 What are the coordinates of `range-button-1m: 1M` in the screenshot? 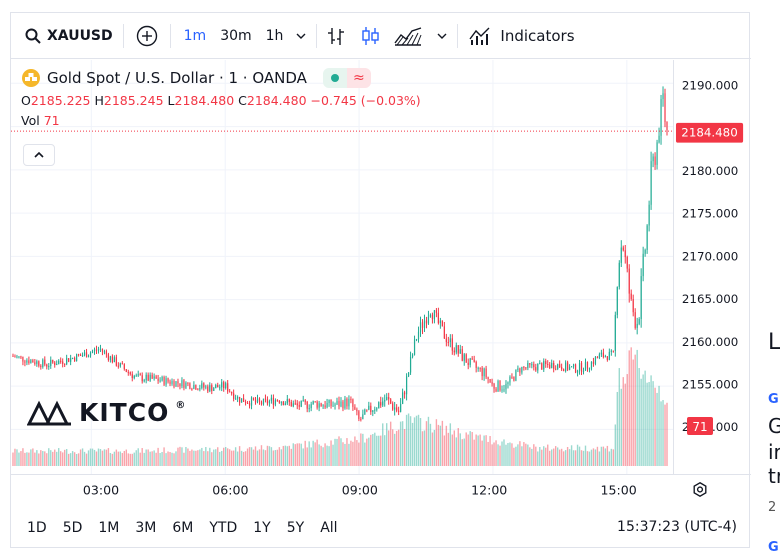 It's located at (109, 528).